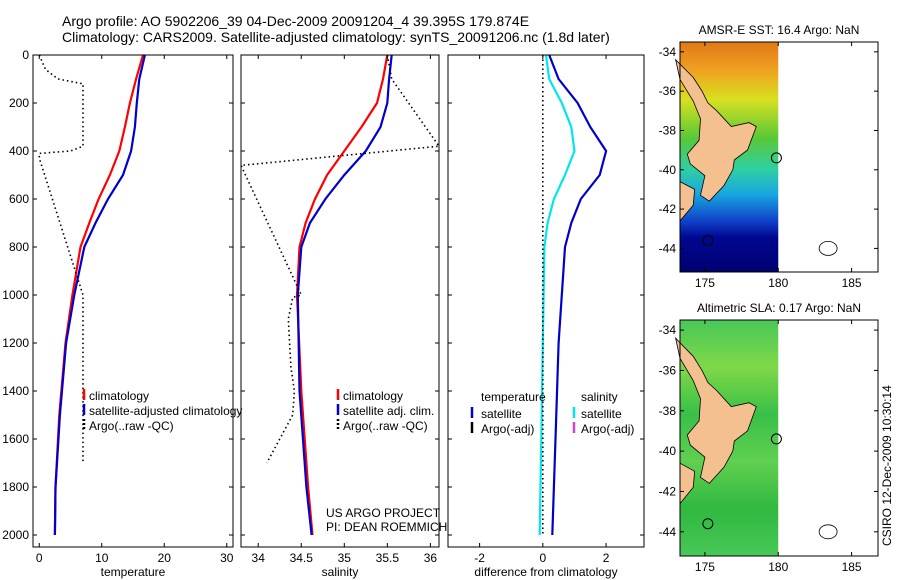 This screenshot has height=580, width=900. Describe the element at coordinates (15, 343) in the screenshot. I see `y-tick-label: 1200` at that location.